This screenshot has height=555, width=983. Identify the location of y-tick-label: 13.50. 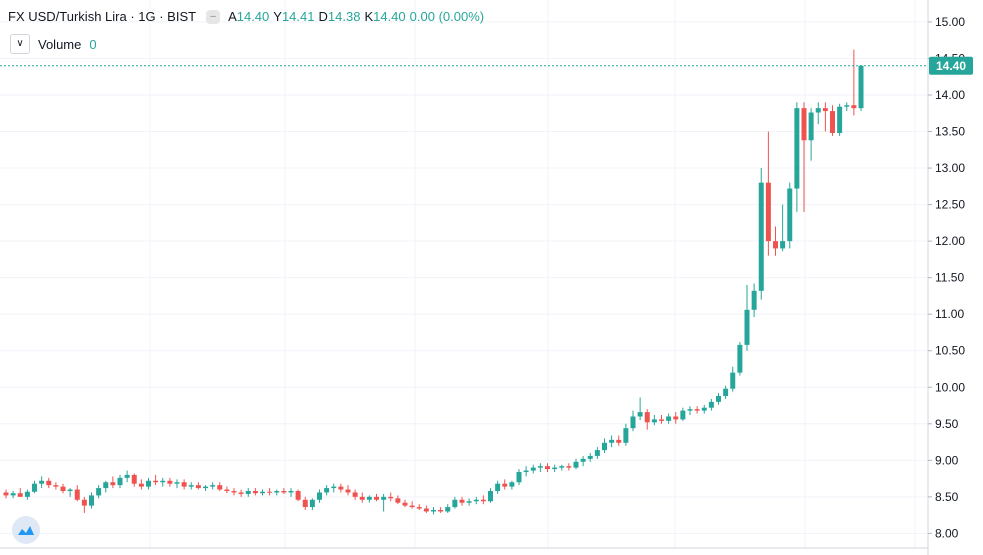
(950, 132).